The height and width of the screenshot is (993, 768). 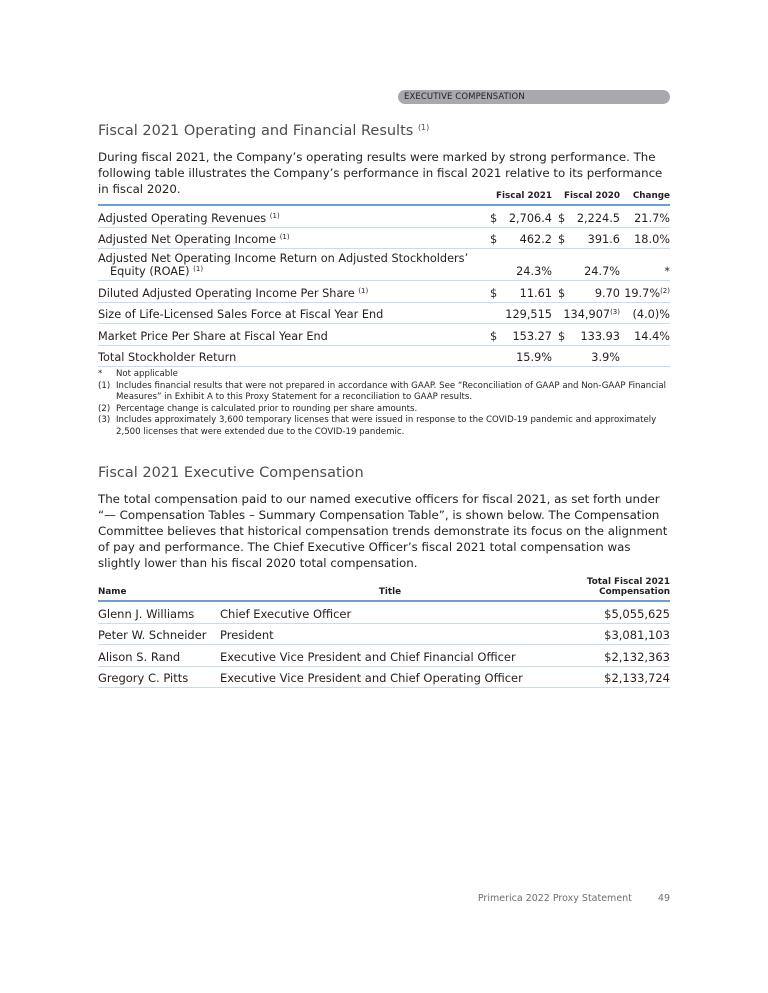 What do you see at coordinates (652, 218) in the screenshot?
I see `text: 21.7%` at bounding box center [652, 218].